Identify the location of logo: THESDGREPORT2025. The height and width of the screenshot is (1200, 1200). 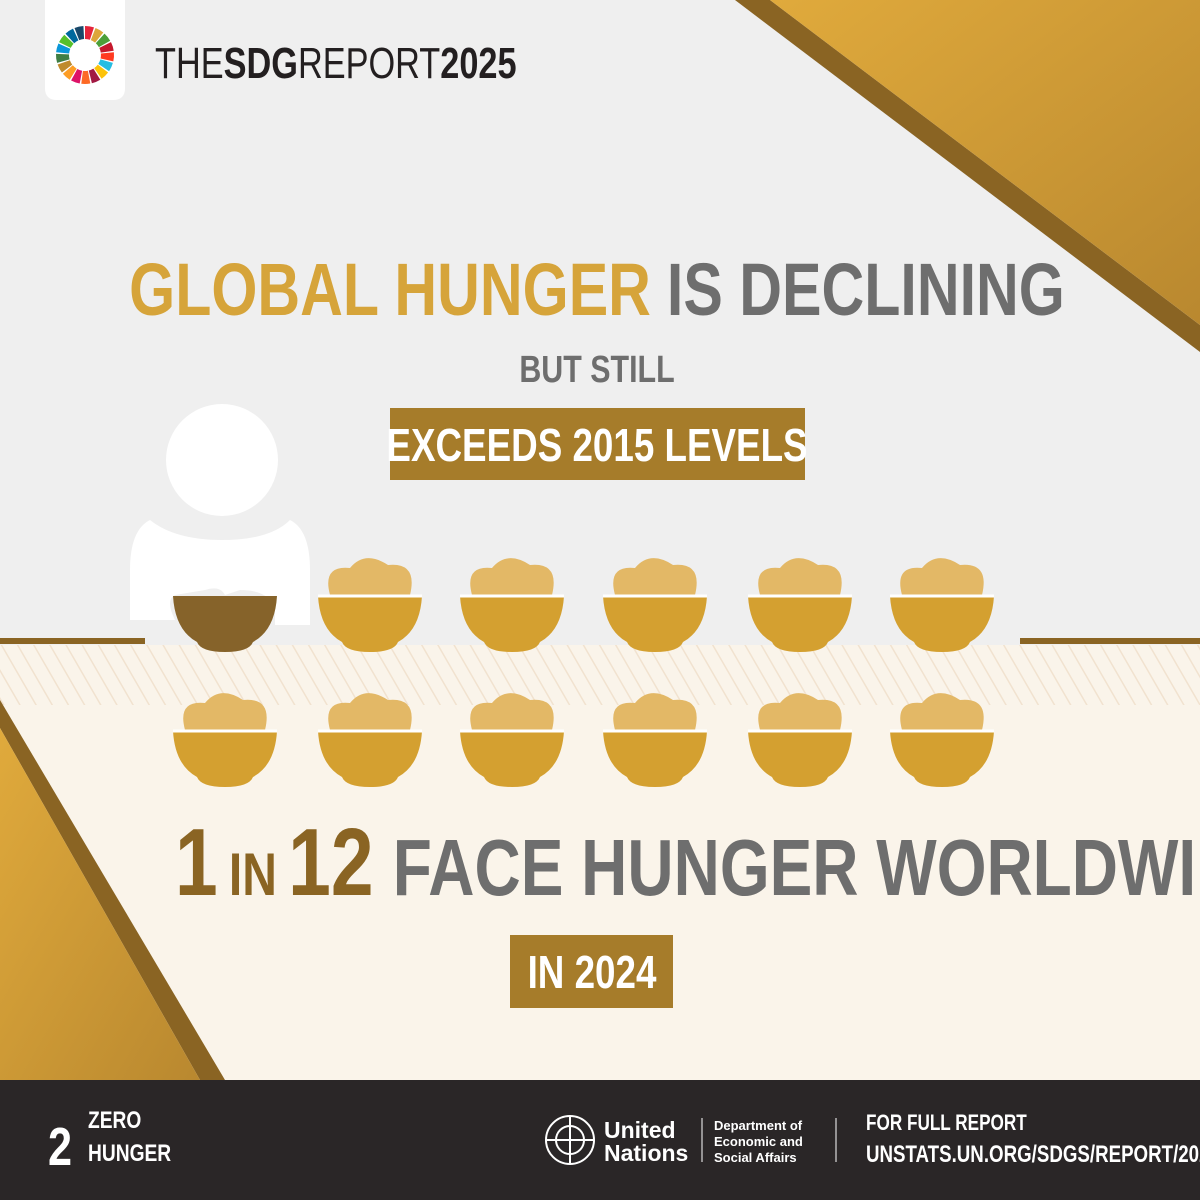
(336, 63).